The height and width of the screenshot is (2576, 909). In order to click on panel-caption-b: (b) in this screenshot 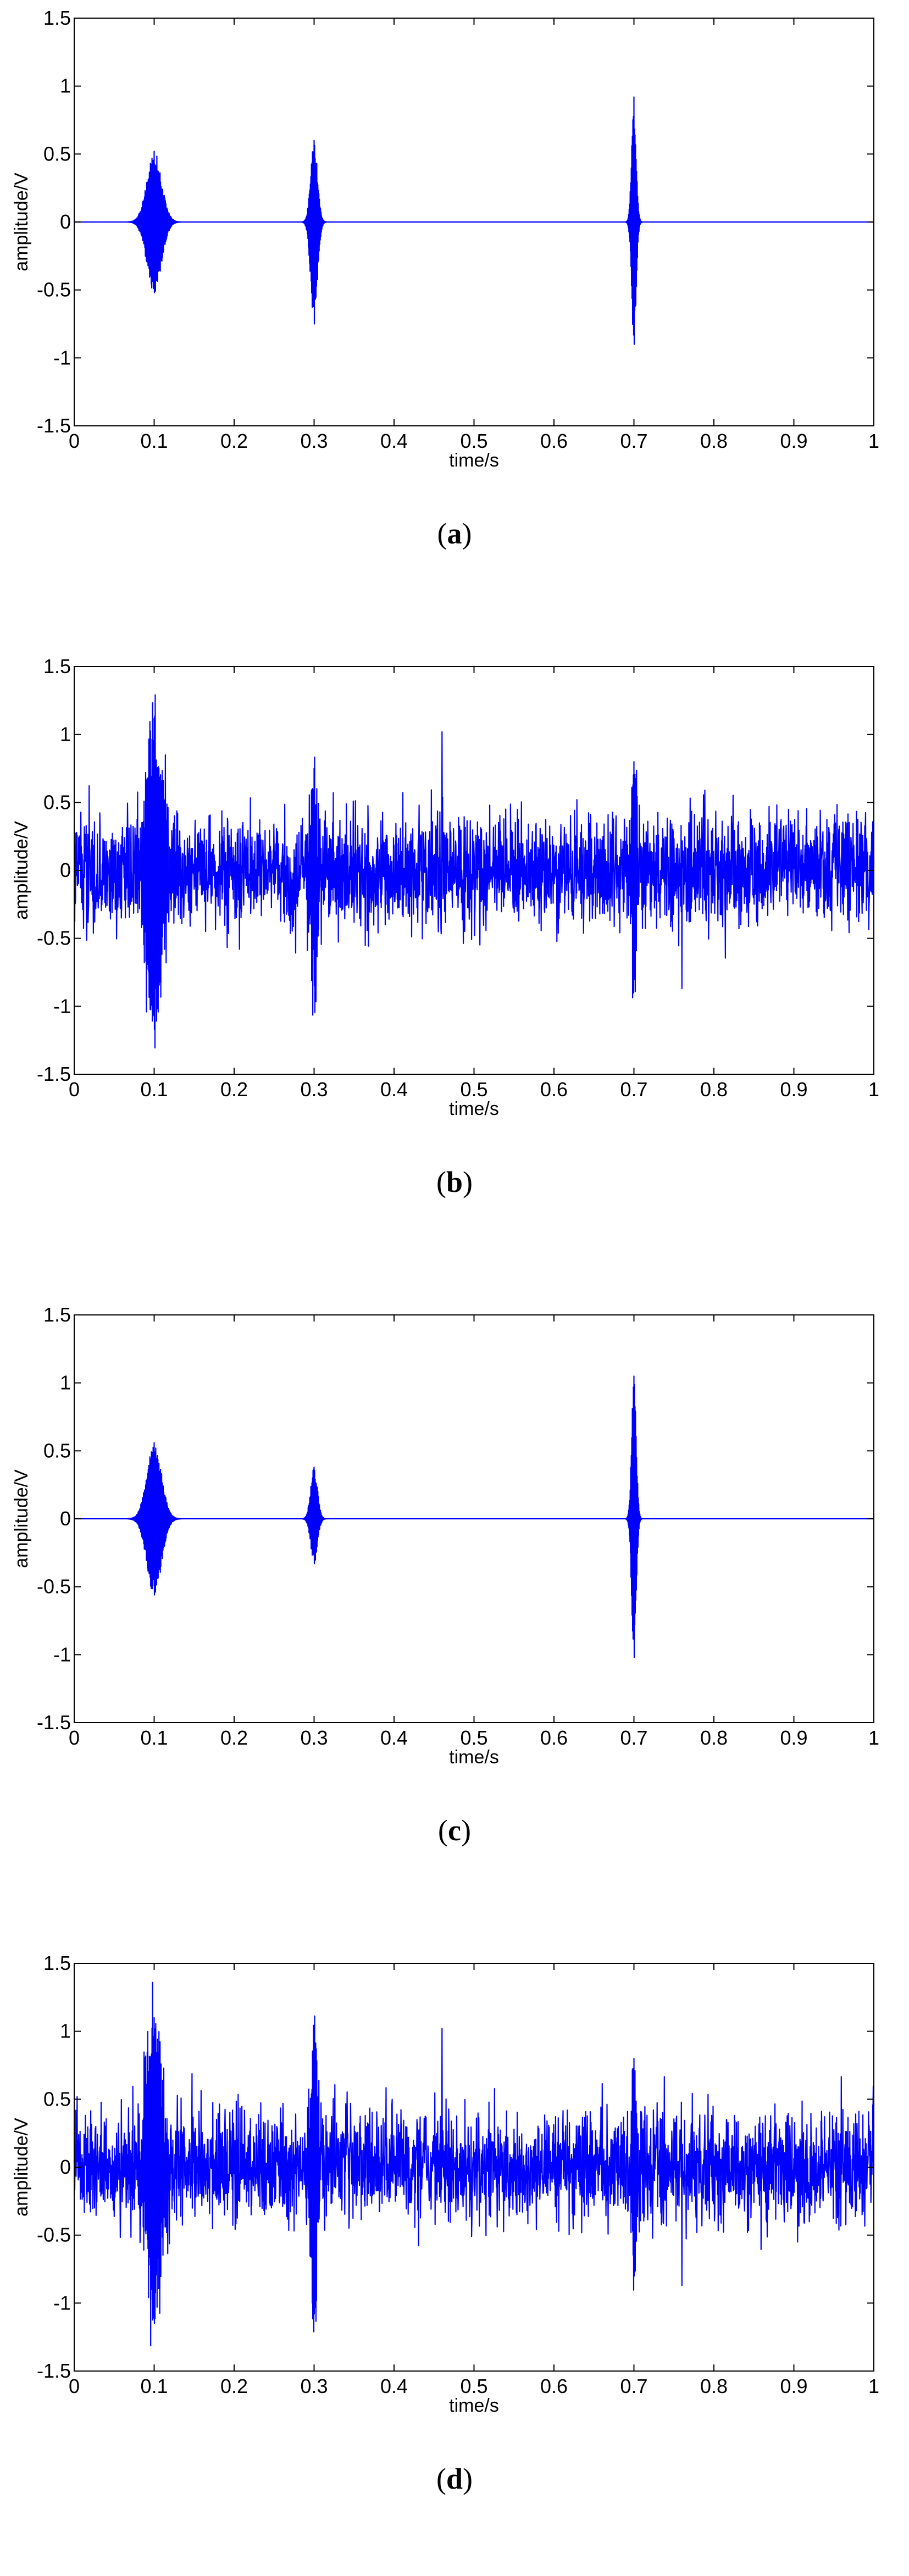, I will do `click(454, 1181)`.